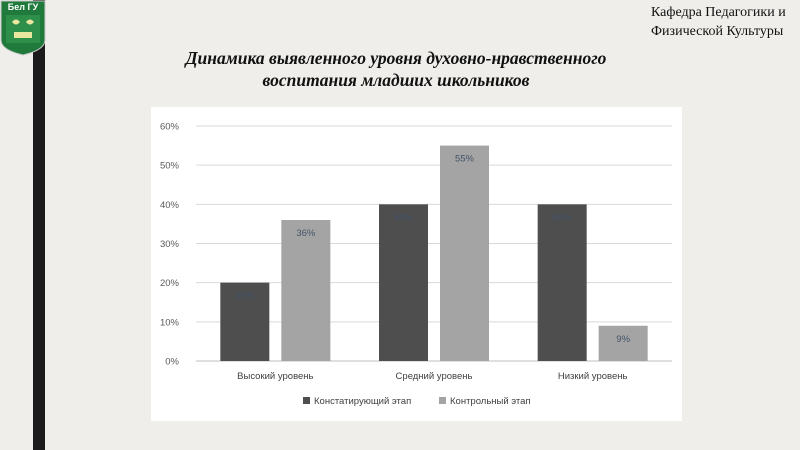 The height and width of the screenshot is (450, 800). Describe the element at coordinates (170, 283) in the screenshot. I see `y-tick-label: 20%` at that location.